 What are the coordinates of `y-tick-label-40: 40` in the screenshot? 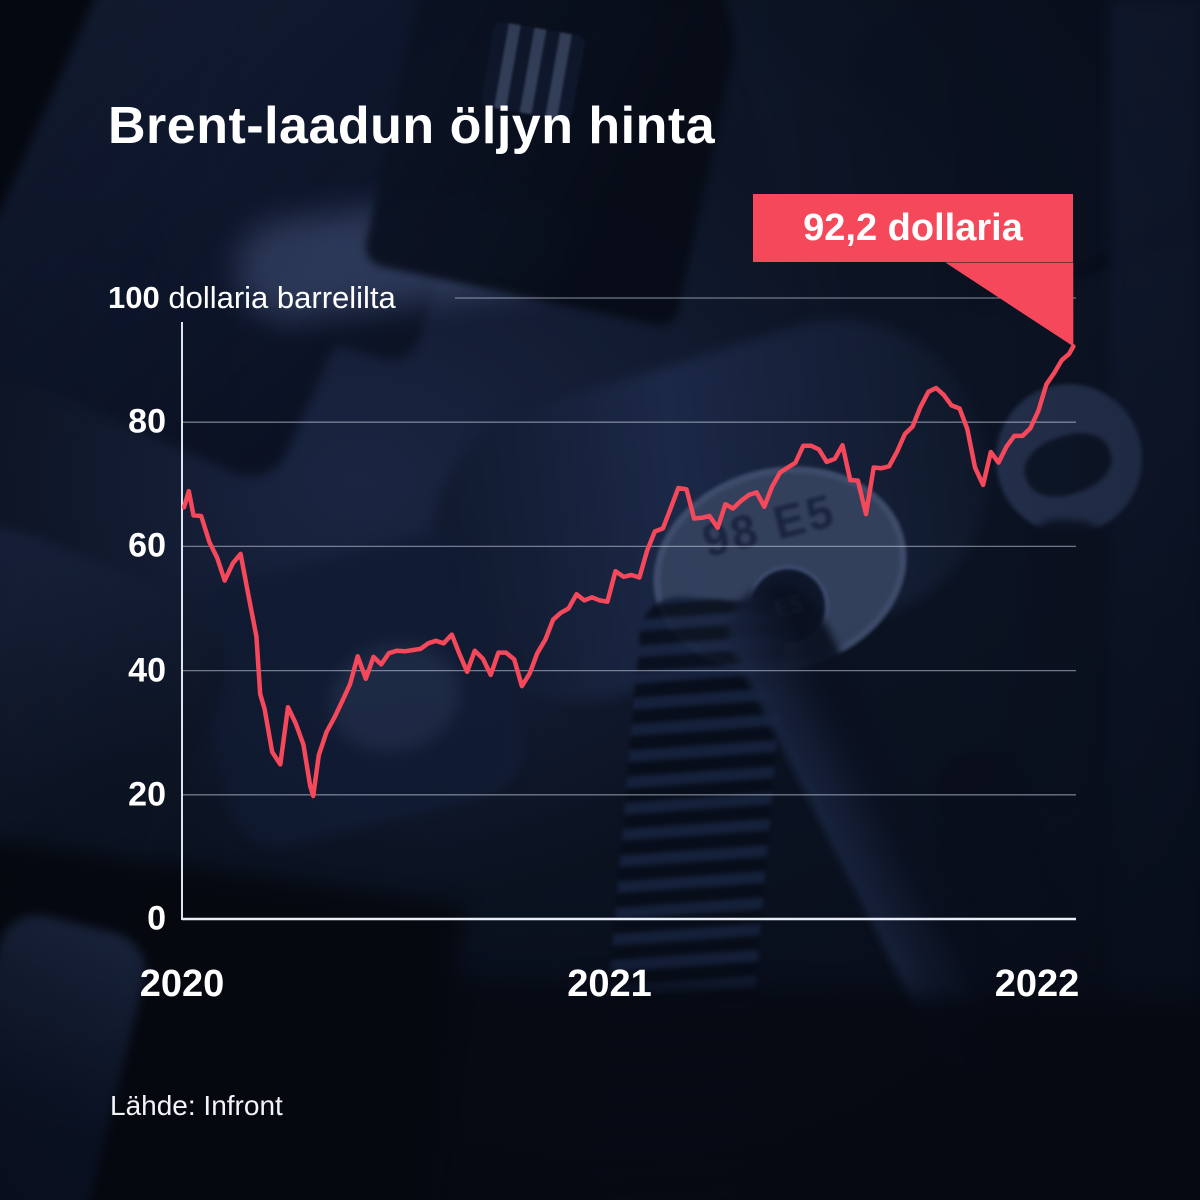 It's located at (147, 670).